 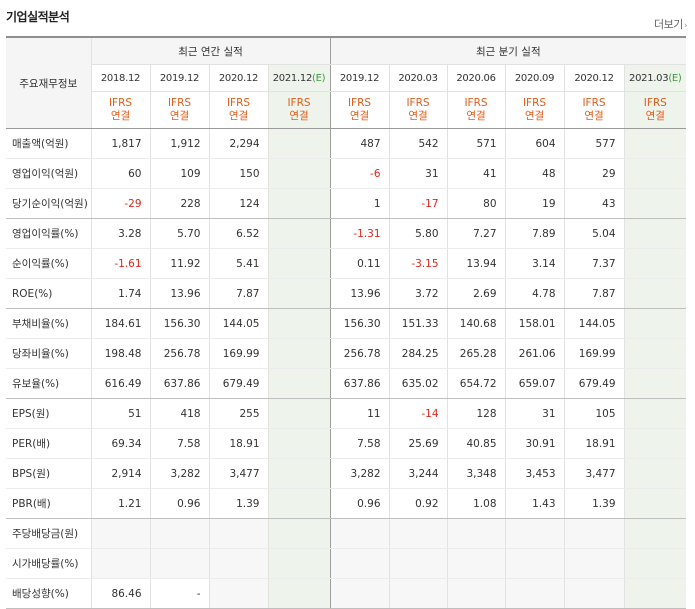 I want to click on value-cell: 30.91, so click(x=534, y=443).